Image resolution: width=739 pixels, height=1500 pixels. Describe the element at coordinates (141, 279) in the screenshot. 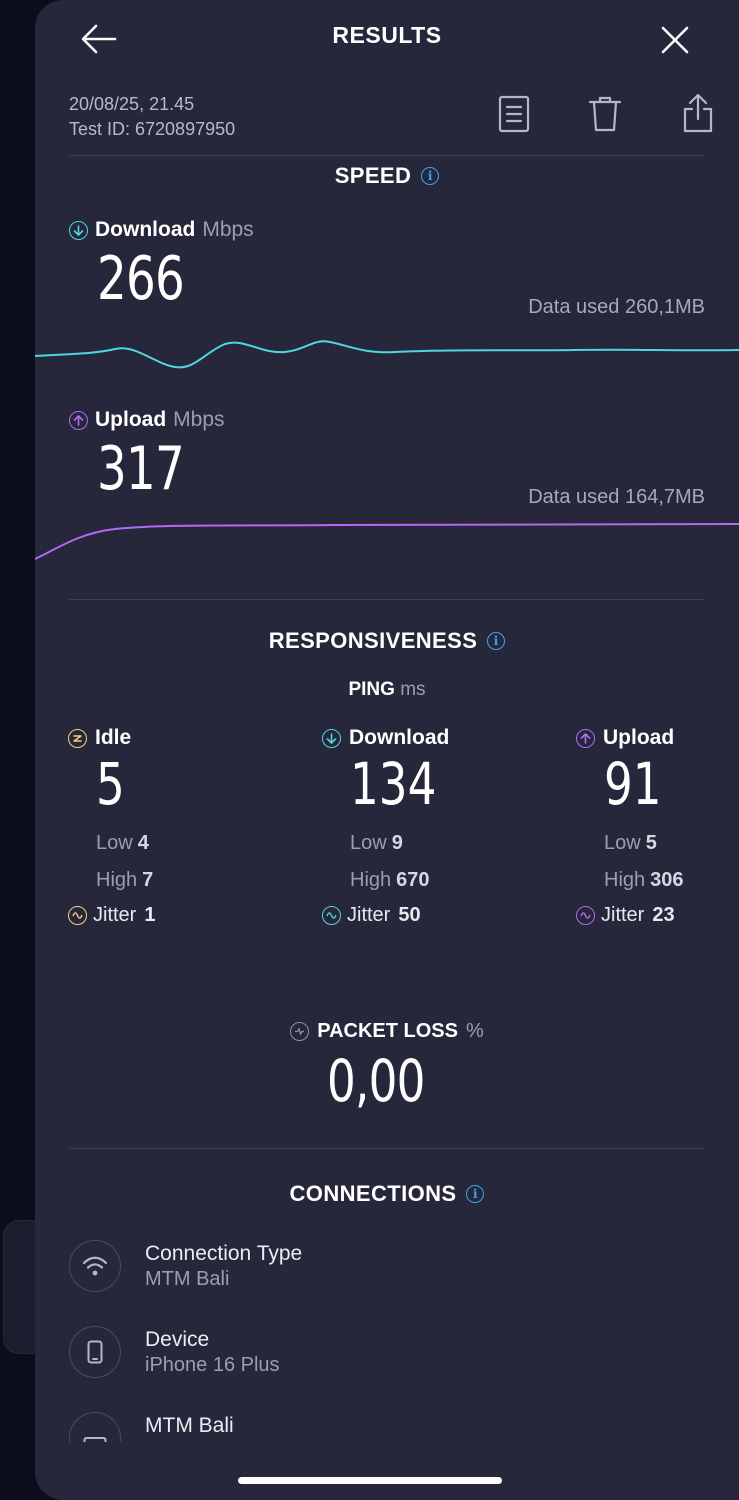

I see `download-speed-value: 266` at that location.